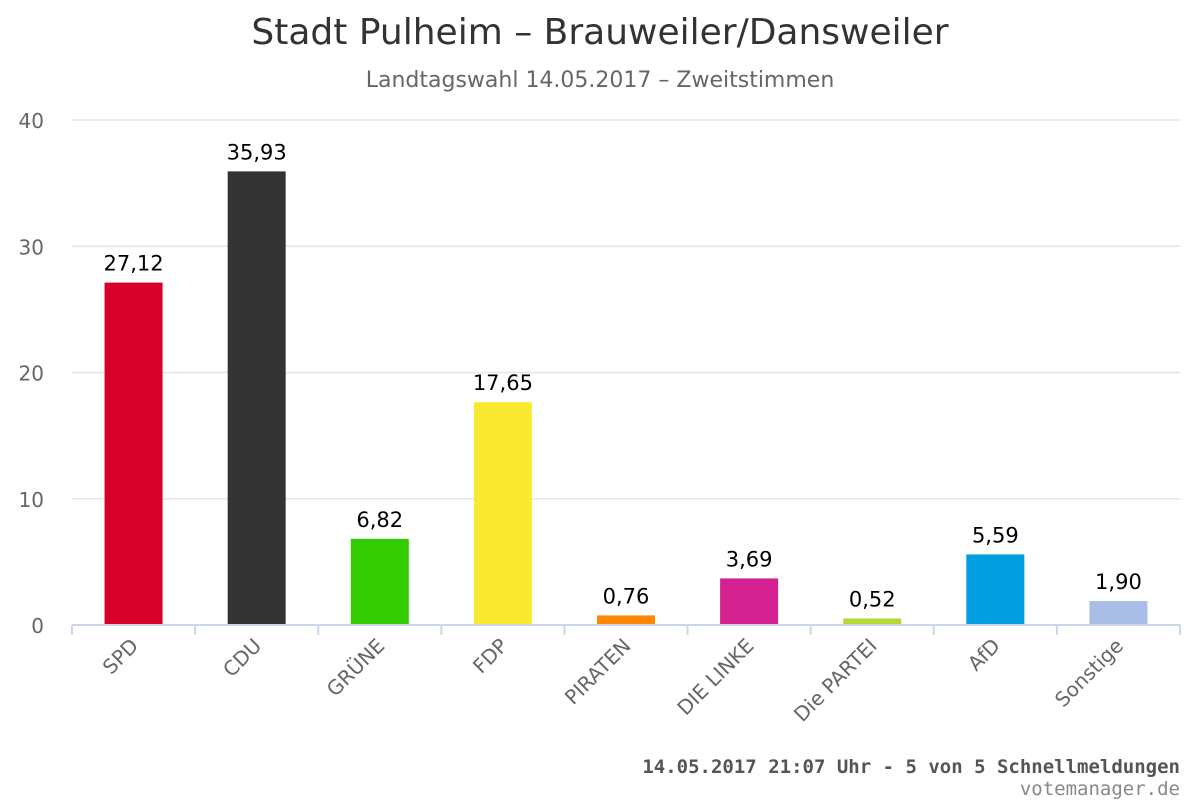 Image resolution: width=1200 pixels, height=800 pixels. I want to click on data-label: 0,76, so click(626, 596).